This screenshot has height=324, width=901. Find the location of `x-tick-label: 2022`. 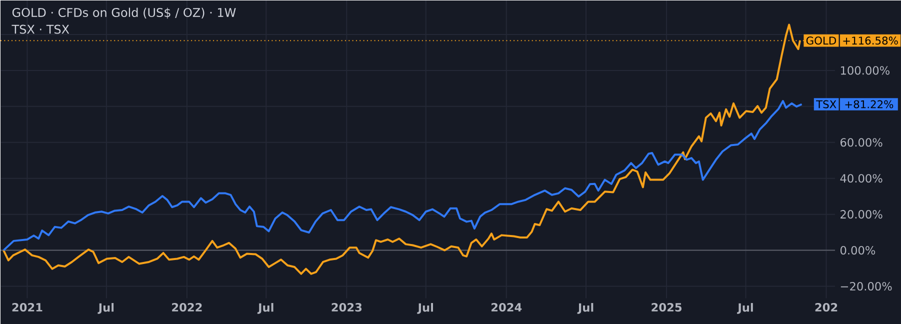

x-tick-label: 2022 is located at coordinates (187, 307).